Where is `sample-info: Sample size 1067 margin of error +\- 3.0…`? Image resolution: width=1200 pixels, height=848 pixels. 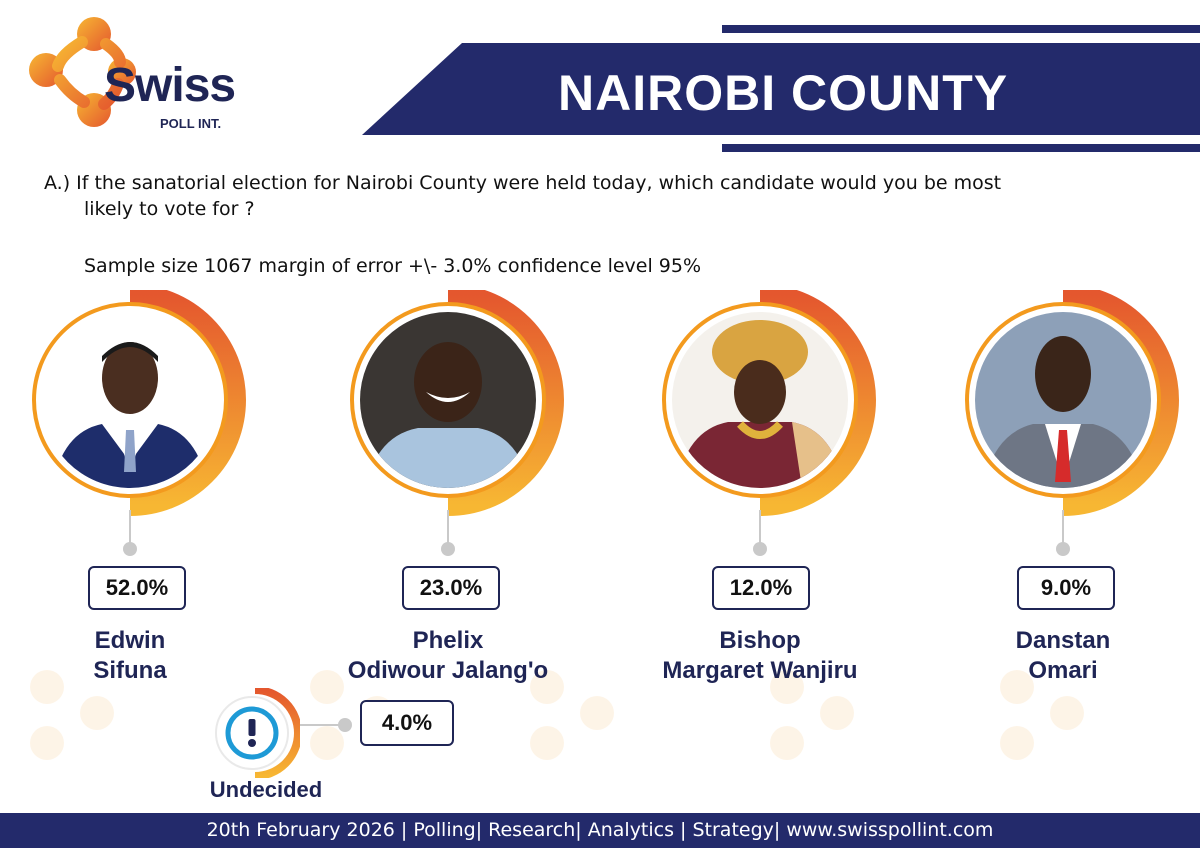
sample-info: Sample size 1067 margin of error +\- 3.0… is located at coordinates (393, 266).